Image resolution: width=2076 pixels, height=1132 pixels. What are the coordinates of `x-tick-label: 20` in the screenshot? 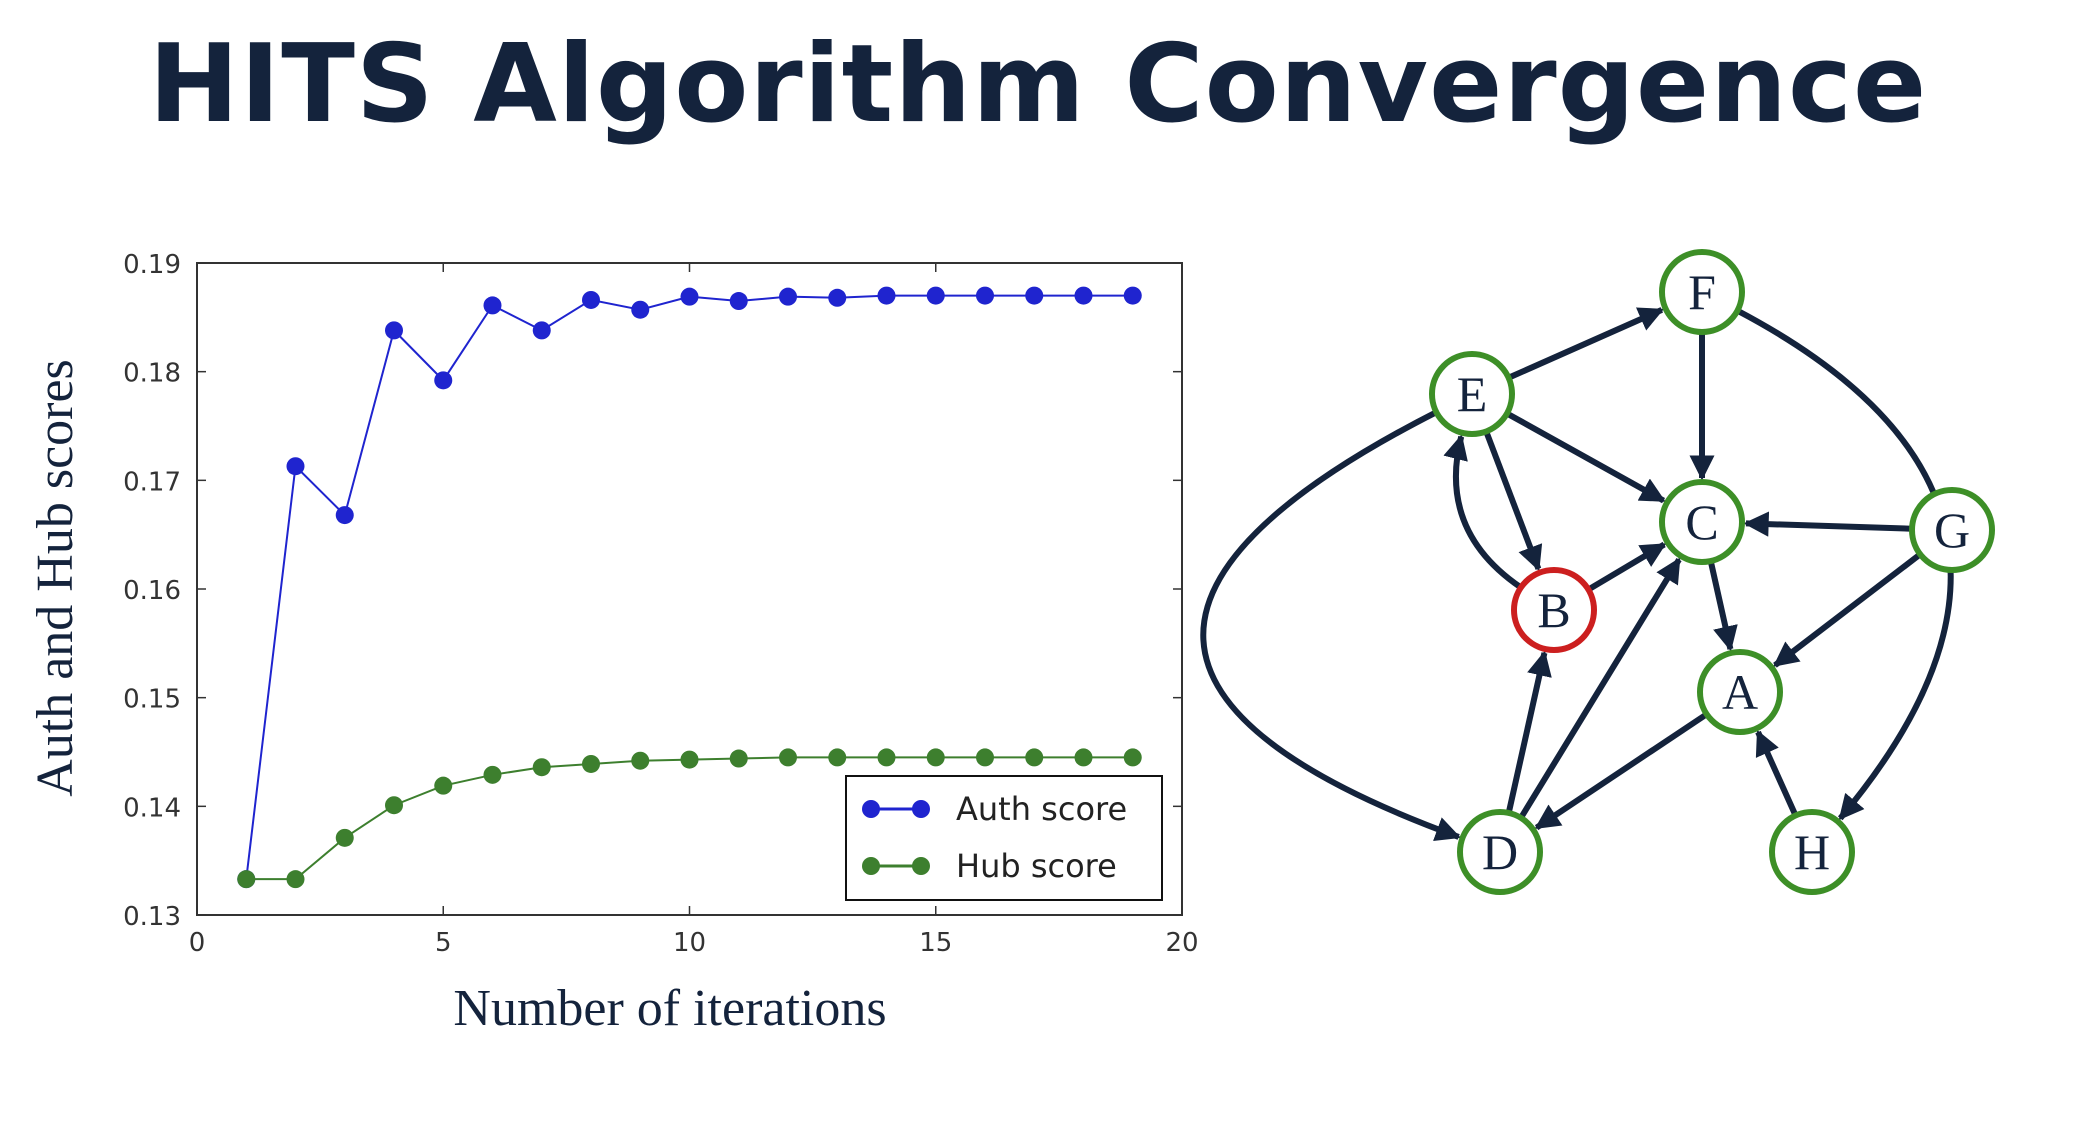 It's located at (1181, 943).